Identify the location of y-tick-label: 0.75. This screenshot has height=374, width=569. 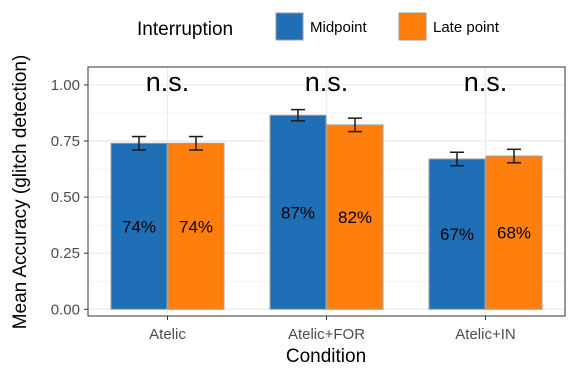
(65, 141).